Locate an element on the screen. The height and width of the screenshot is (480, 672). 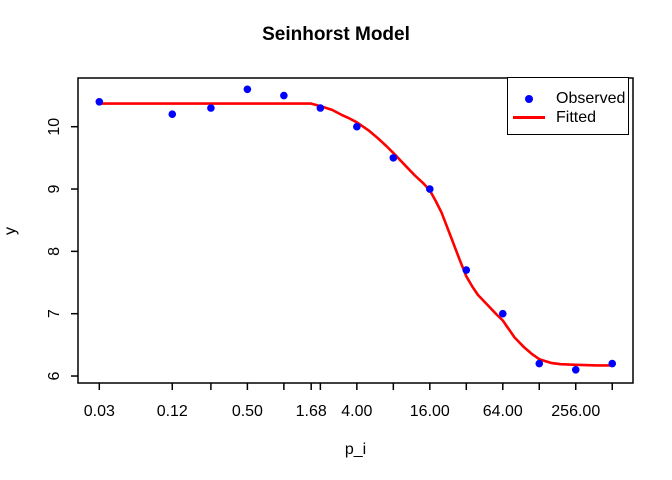
x-tick-label: 1.68 is located at coordinates (311, 411).